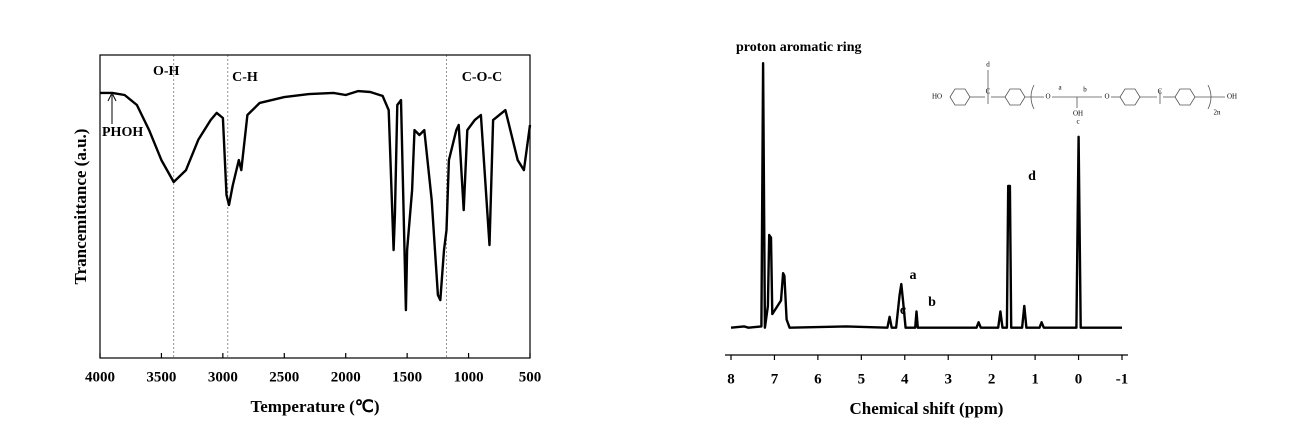  I want to click on annotation: b, so click(932, 302).